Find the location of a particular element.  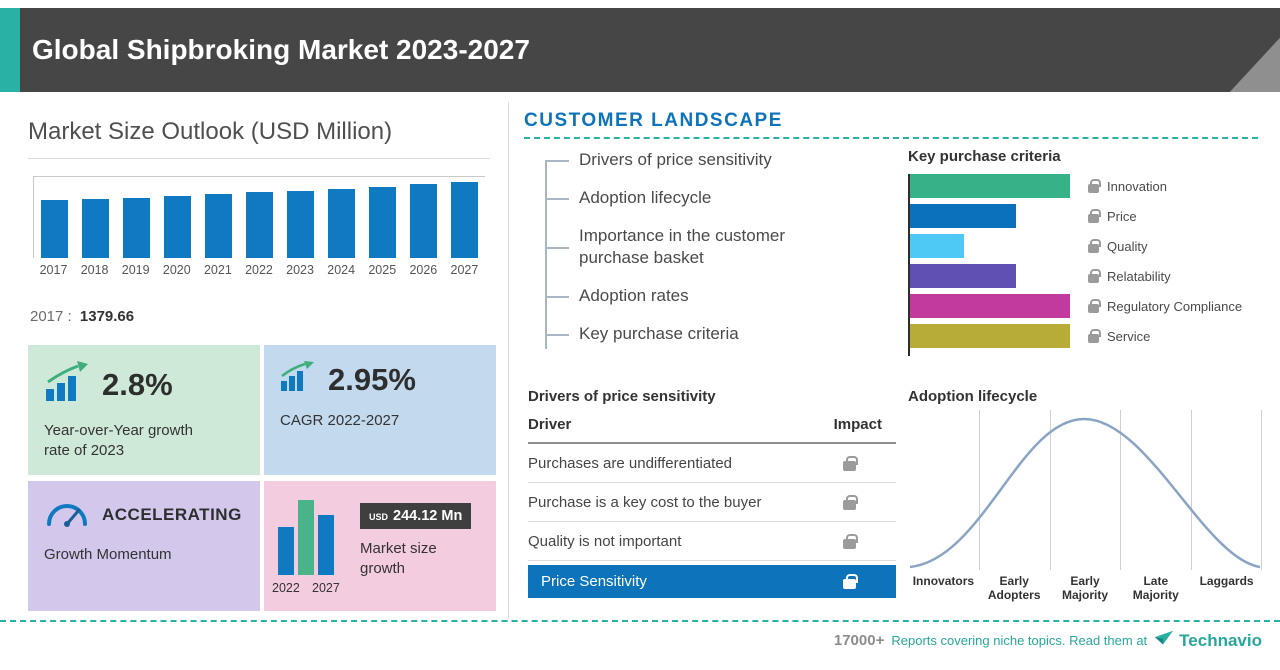

base-year-label: 2017 : is located at coordinates (51, 316).